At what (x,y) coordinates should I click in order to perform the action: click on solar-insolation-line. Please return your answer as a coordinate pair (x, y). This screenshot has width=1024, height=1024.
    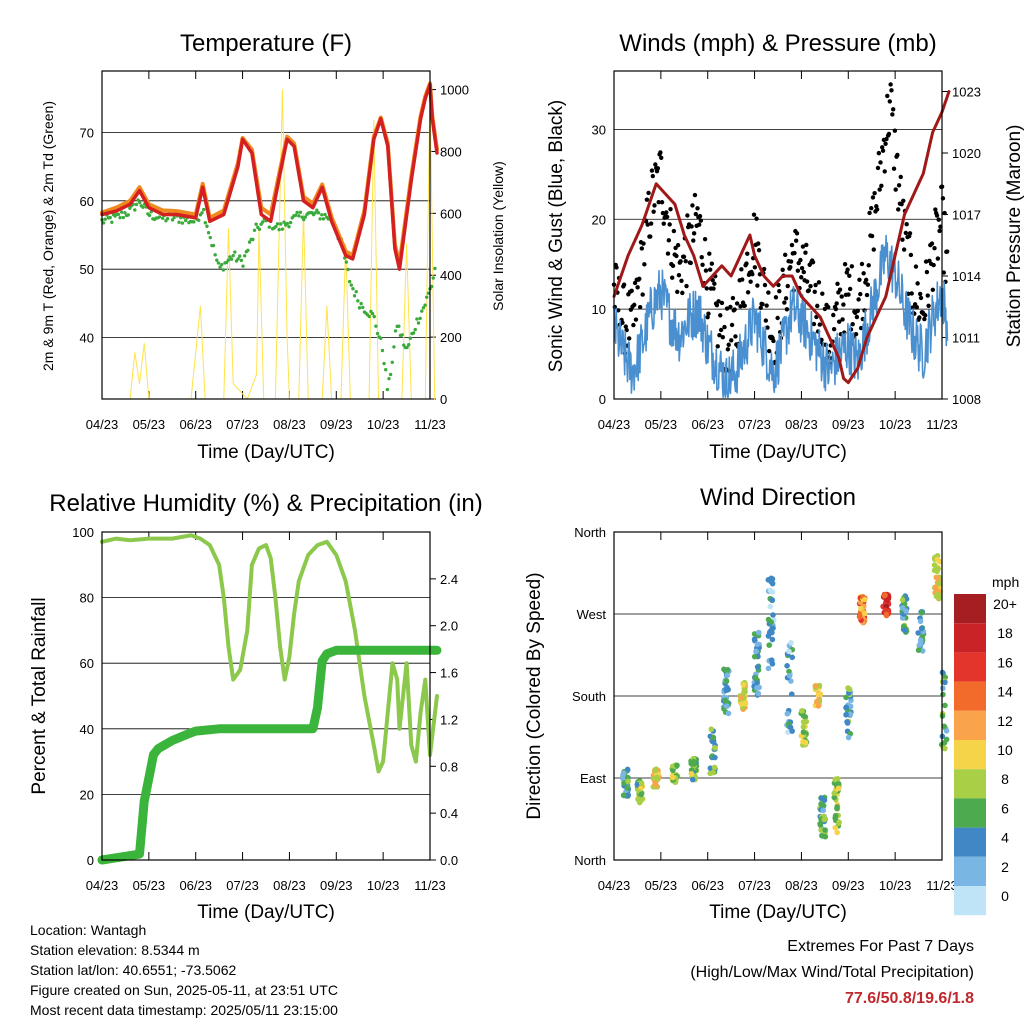
    Looking at the image, I should click on (282, 244).